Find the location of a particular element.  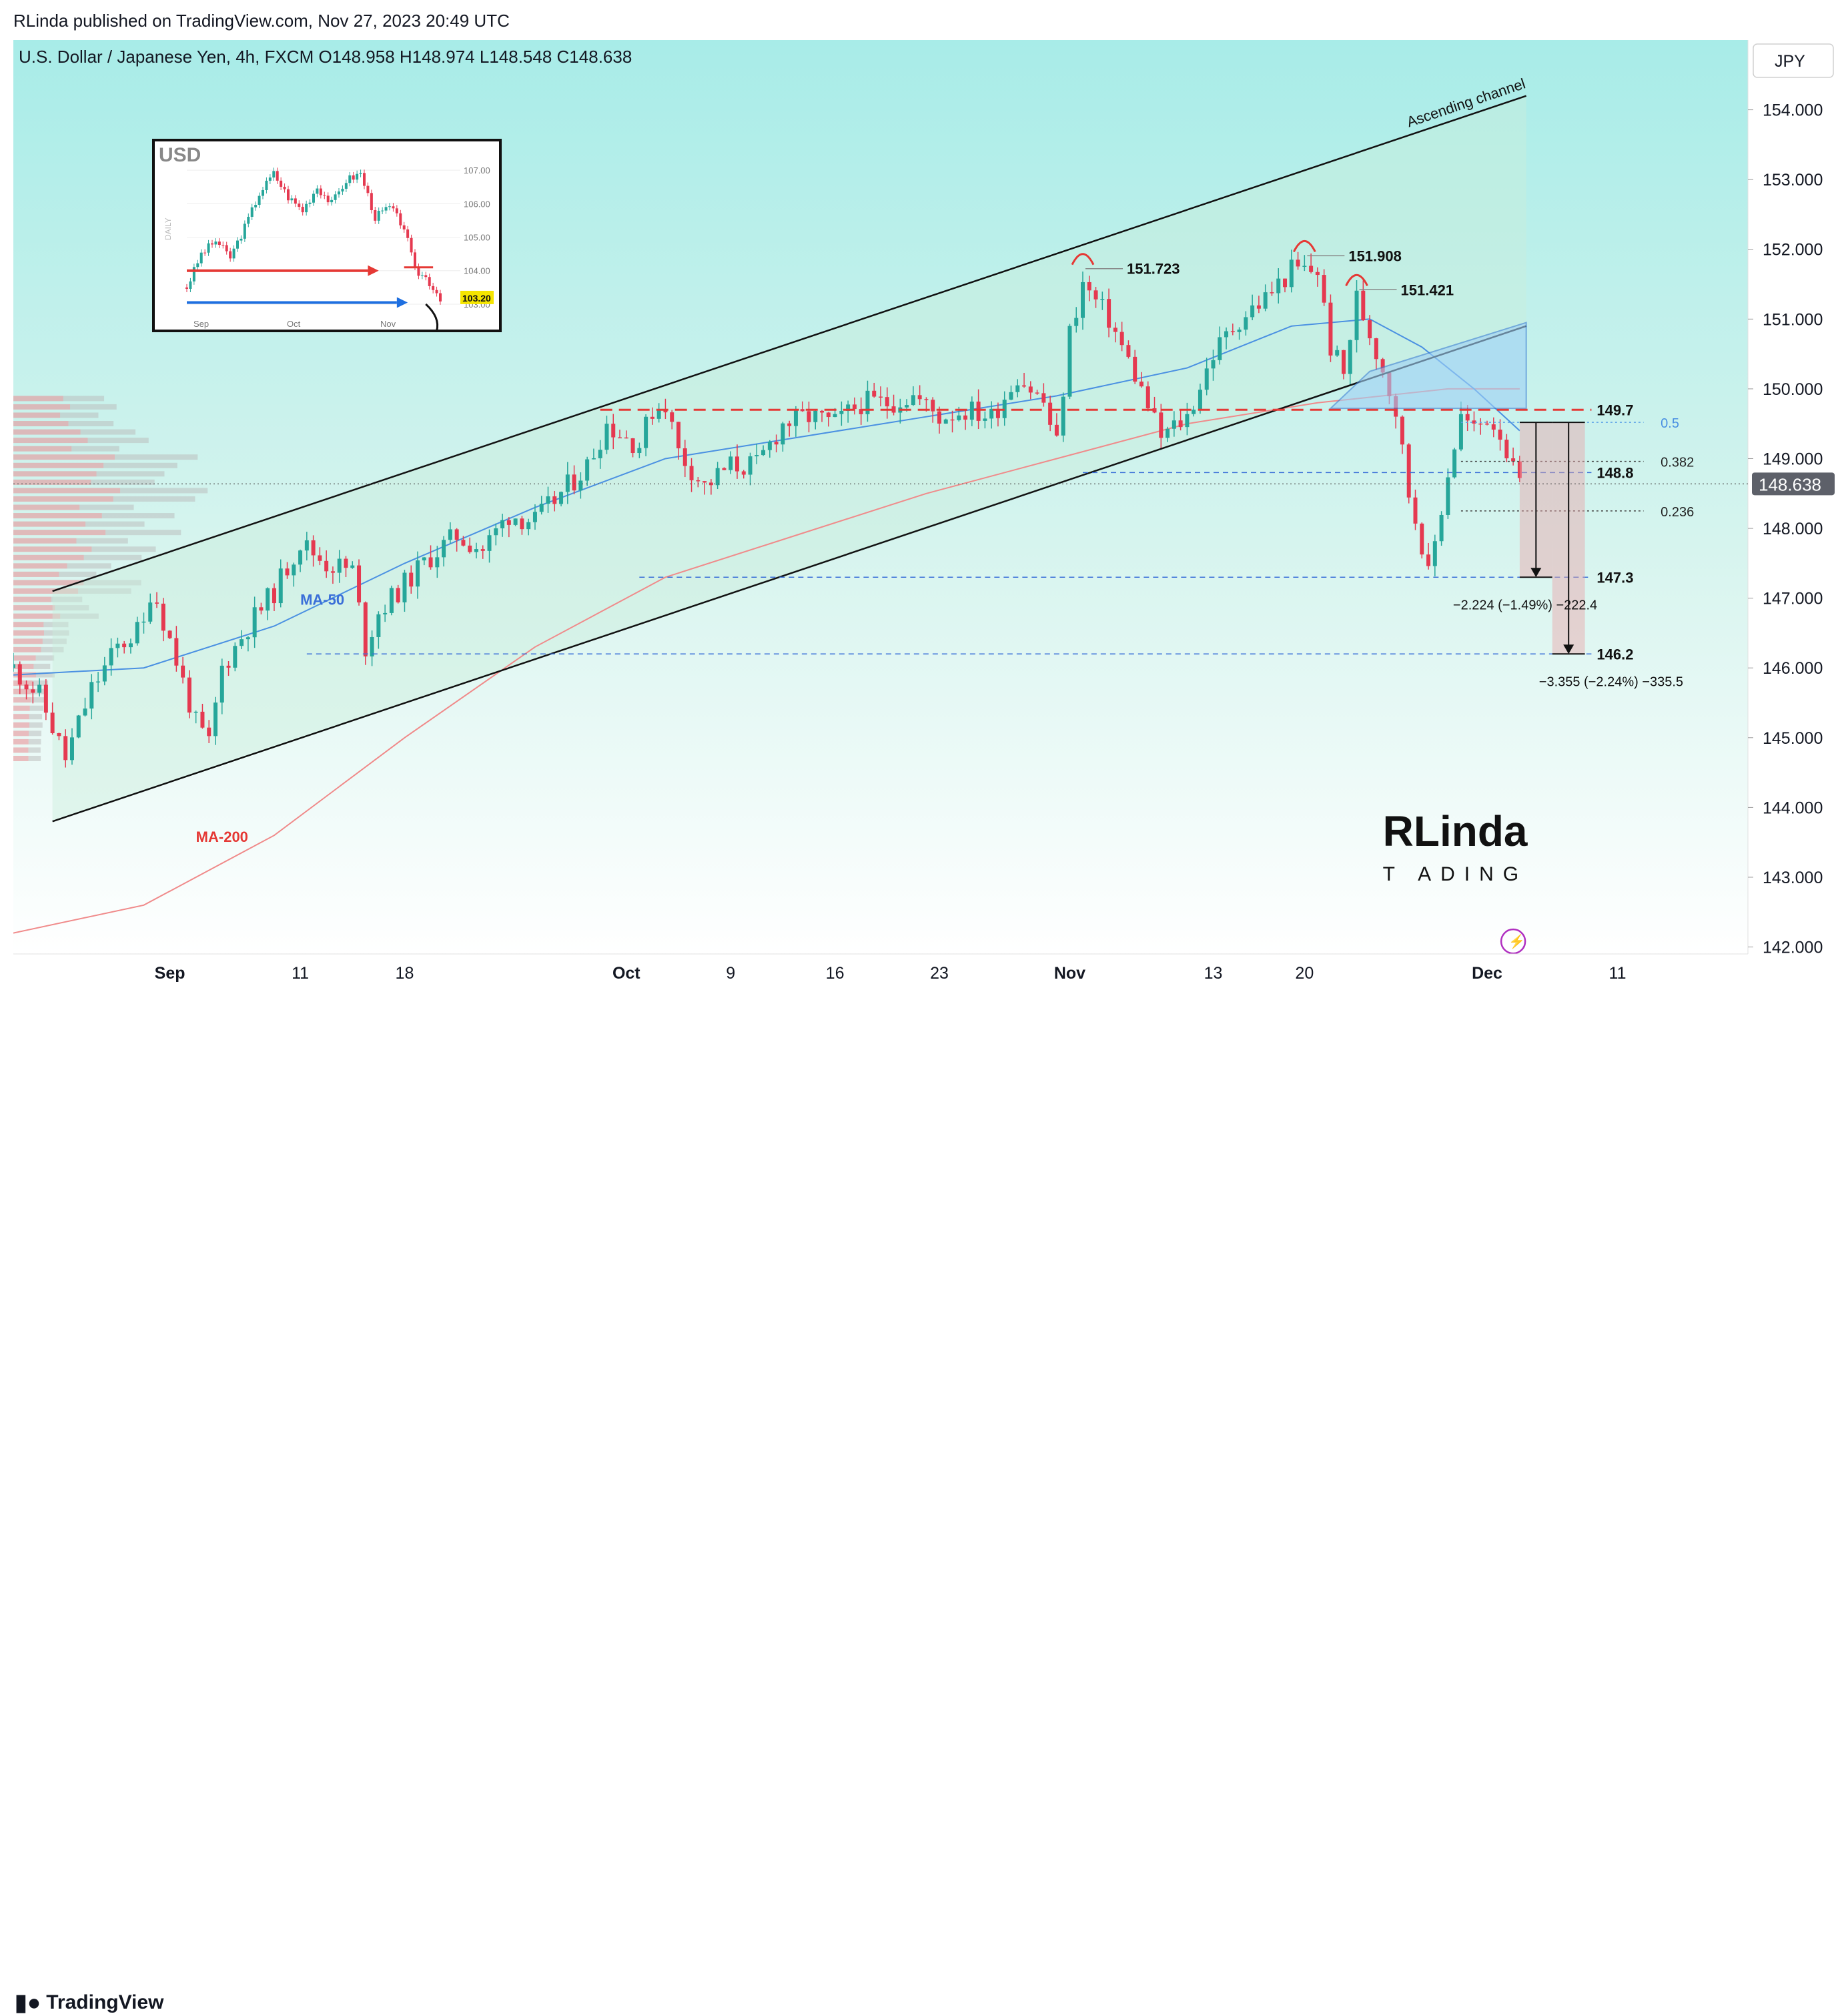

fib-label: 0.5 is located at coordinates (1670, 423).